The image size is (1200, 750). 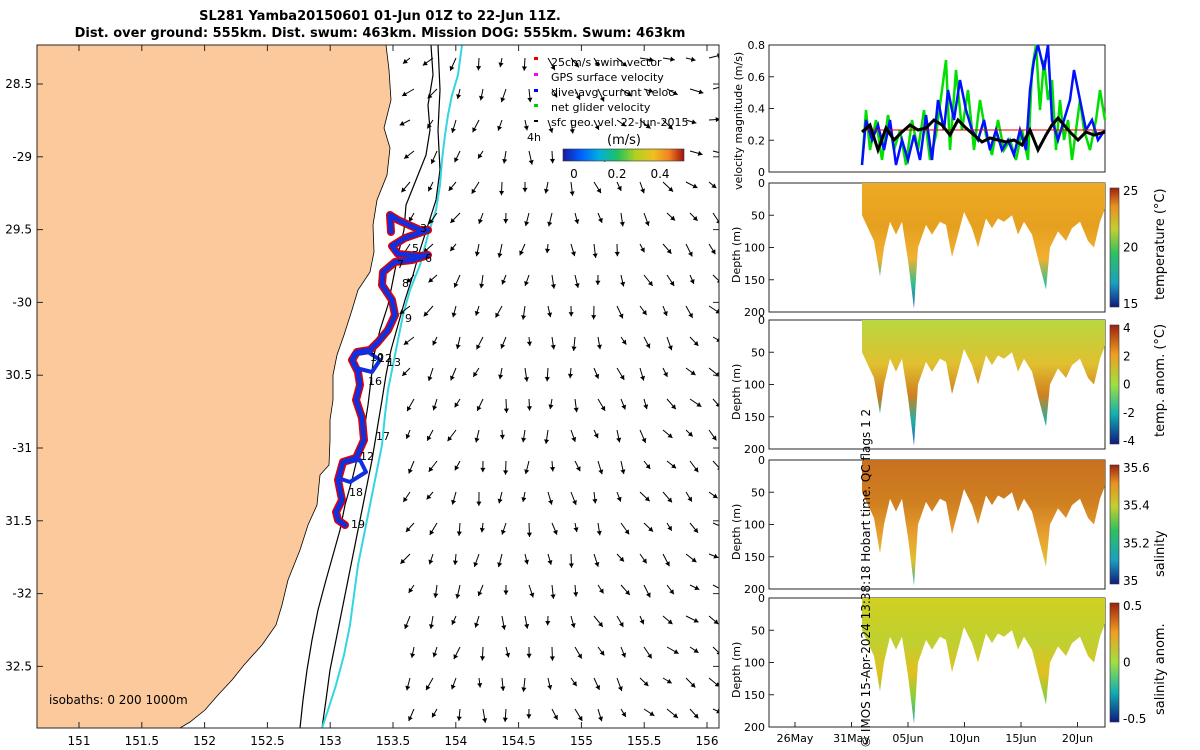 What do you see at coordinates (534, 137) in the screenshot?
I see `timestamp-marker: 4h` at bounding box center [534, 137].